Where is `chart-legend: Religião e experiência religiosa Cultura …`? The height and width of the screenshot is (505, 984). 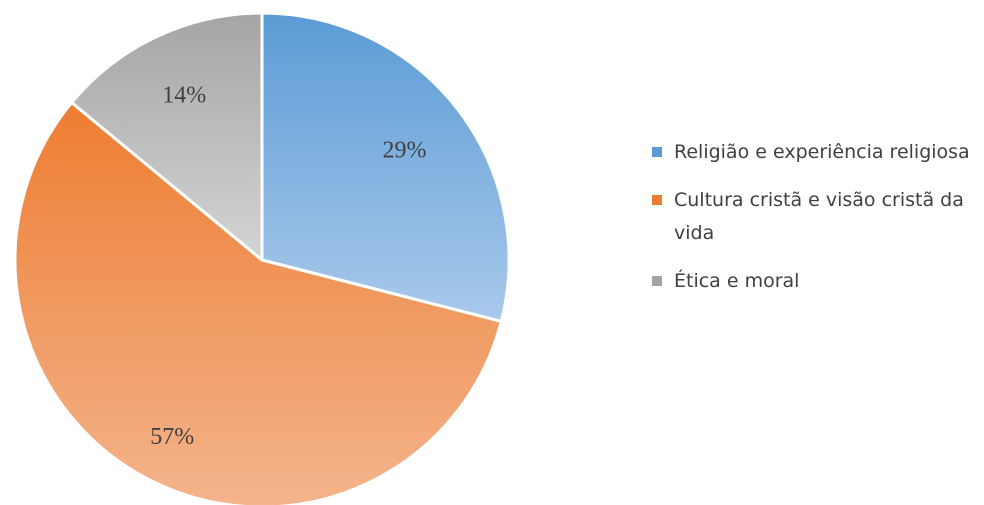 chart-legend: Religião e experiência religiosa Cultura … is located at coordinates (817, 224).